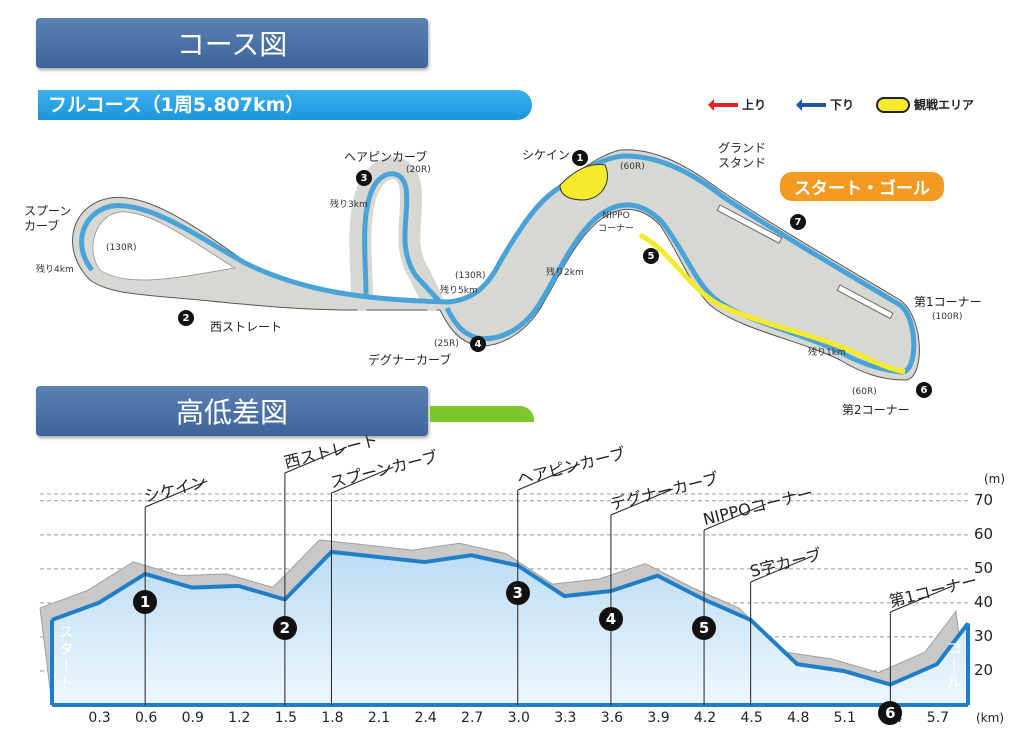  I want to click on elevation-tab: 高低差図, so click(232, 411).